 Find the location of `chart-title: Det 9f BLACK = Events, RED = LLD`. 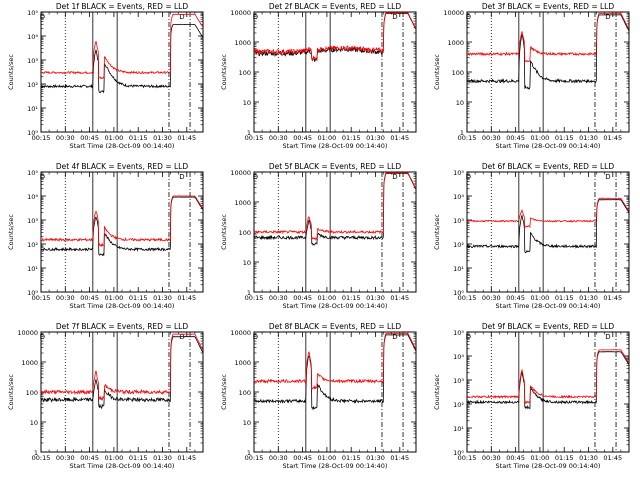

chart-title: Det 9f BLACK = Events, RED = LLD is located at coordinates (548, 326).